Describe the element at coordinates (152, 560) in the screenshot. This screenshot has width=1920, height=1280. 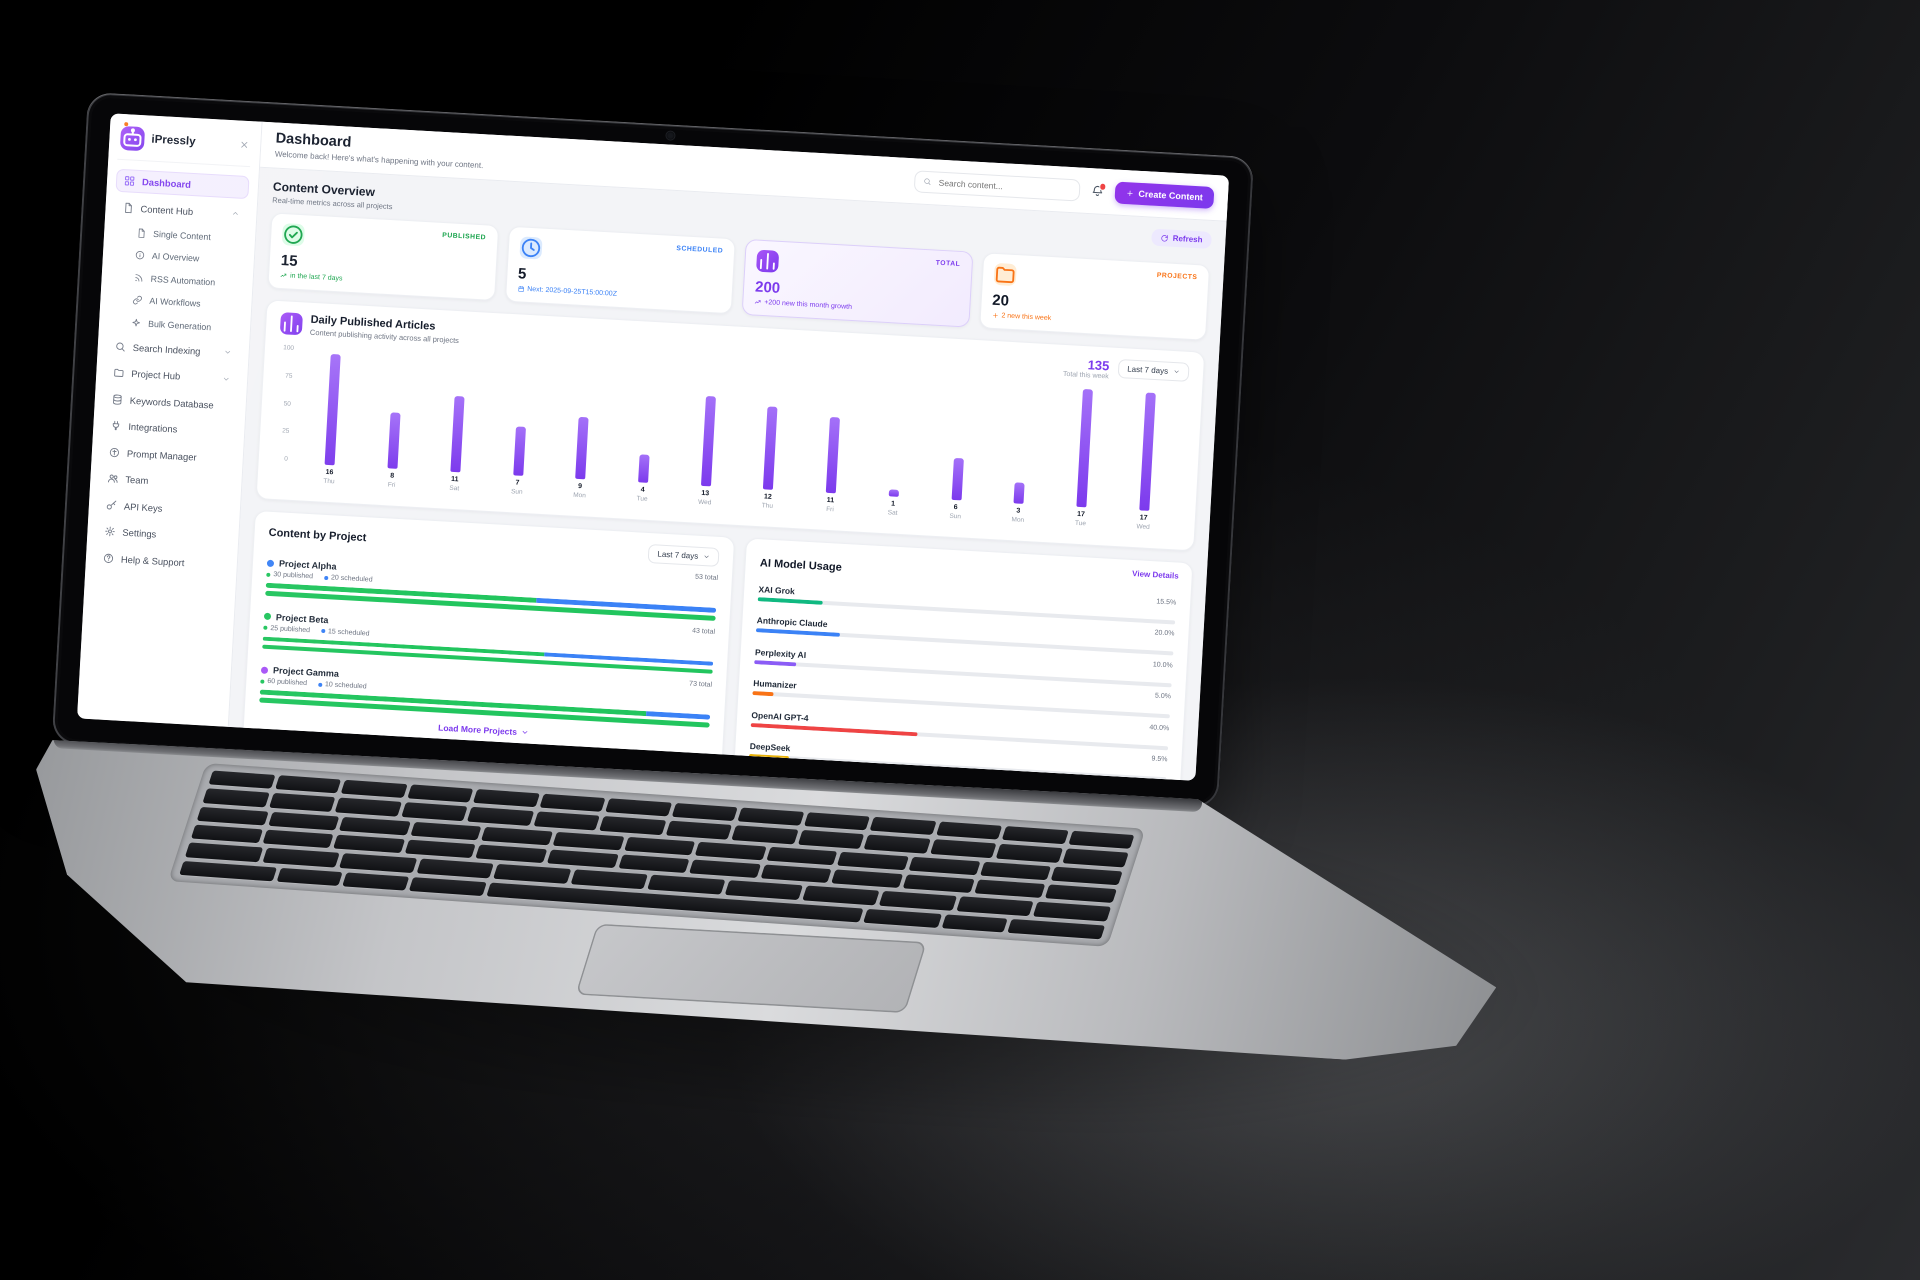
I see `sidebar-item-label: Help & Support` at that location.